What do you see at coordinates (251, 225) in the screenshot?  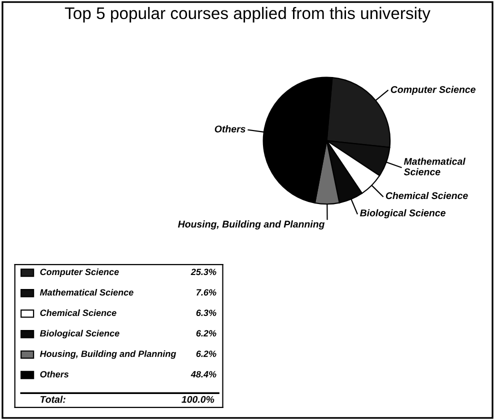 I see `slice-label: Housing, Building and Planning` at bounding box center [251, 225].